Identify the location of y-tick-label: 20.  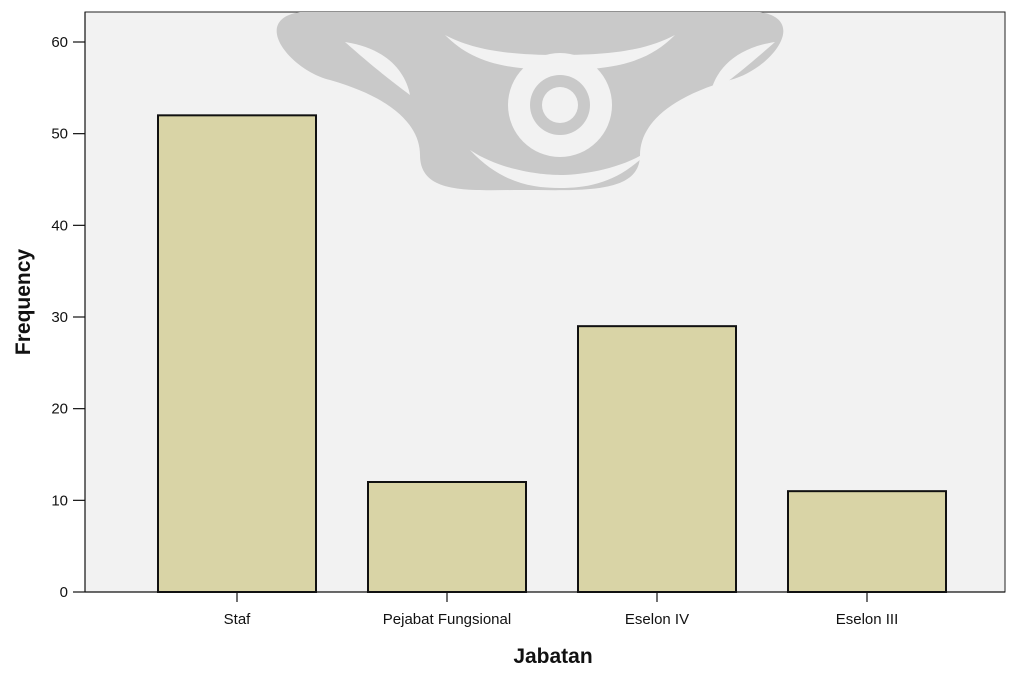
(59, 409).